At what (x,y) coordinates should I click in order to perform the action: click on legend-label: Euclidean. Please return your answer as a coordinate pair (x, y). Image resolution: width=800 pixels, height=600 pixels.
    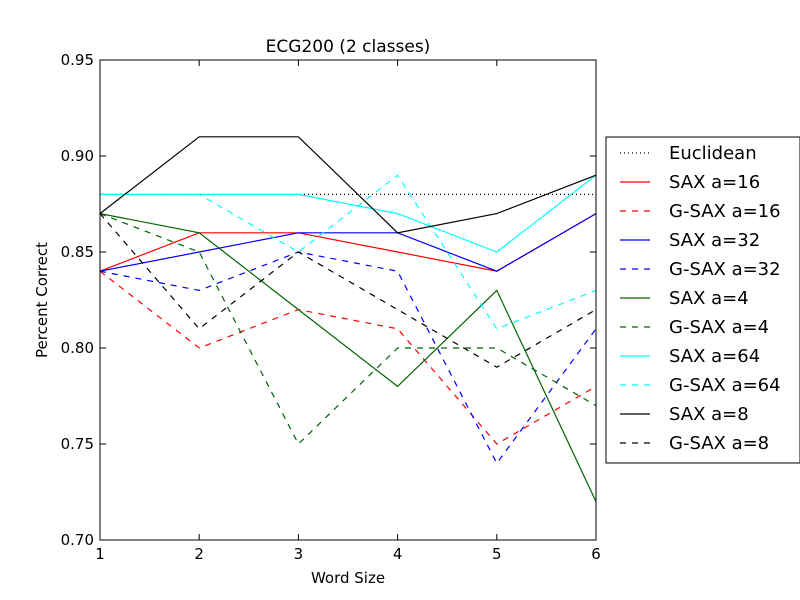
    Looking at the image, I should click on (713, 153).